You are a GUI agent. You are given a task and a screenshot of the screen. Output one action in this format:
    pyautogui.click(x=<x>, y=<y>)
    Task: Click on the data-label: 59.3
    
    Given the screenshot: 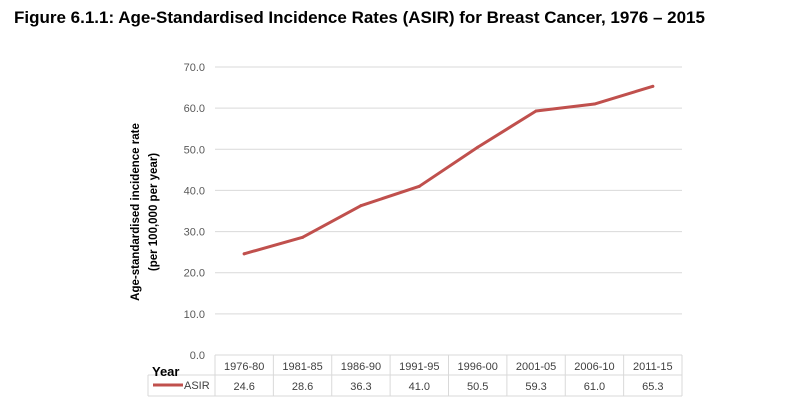 What is the action you would take?
    pyautogui.click(x=535, y=387)
    